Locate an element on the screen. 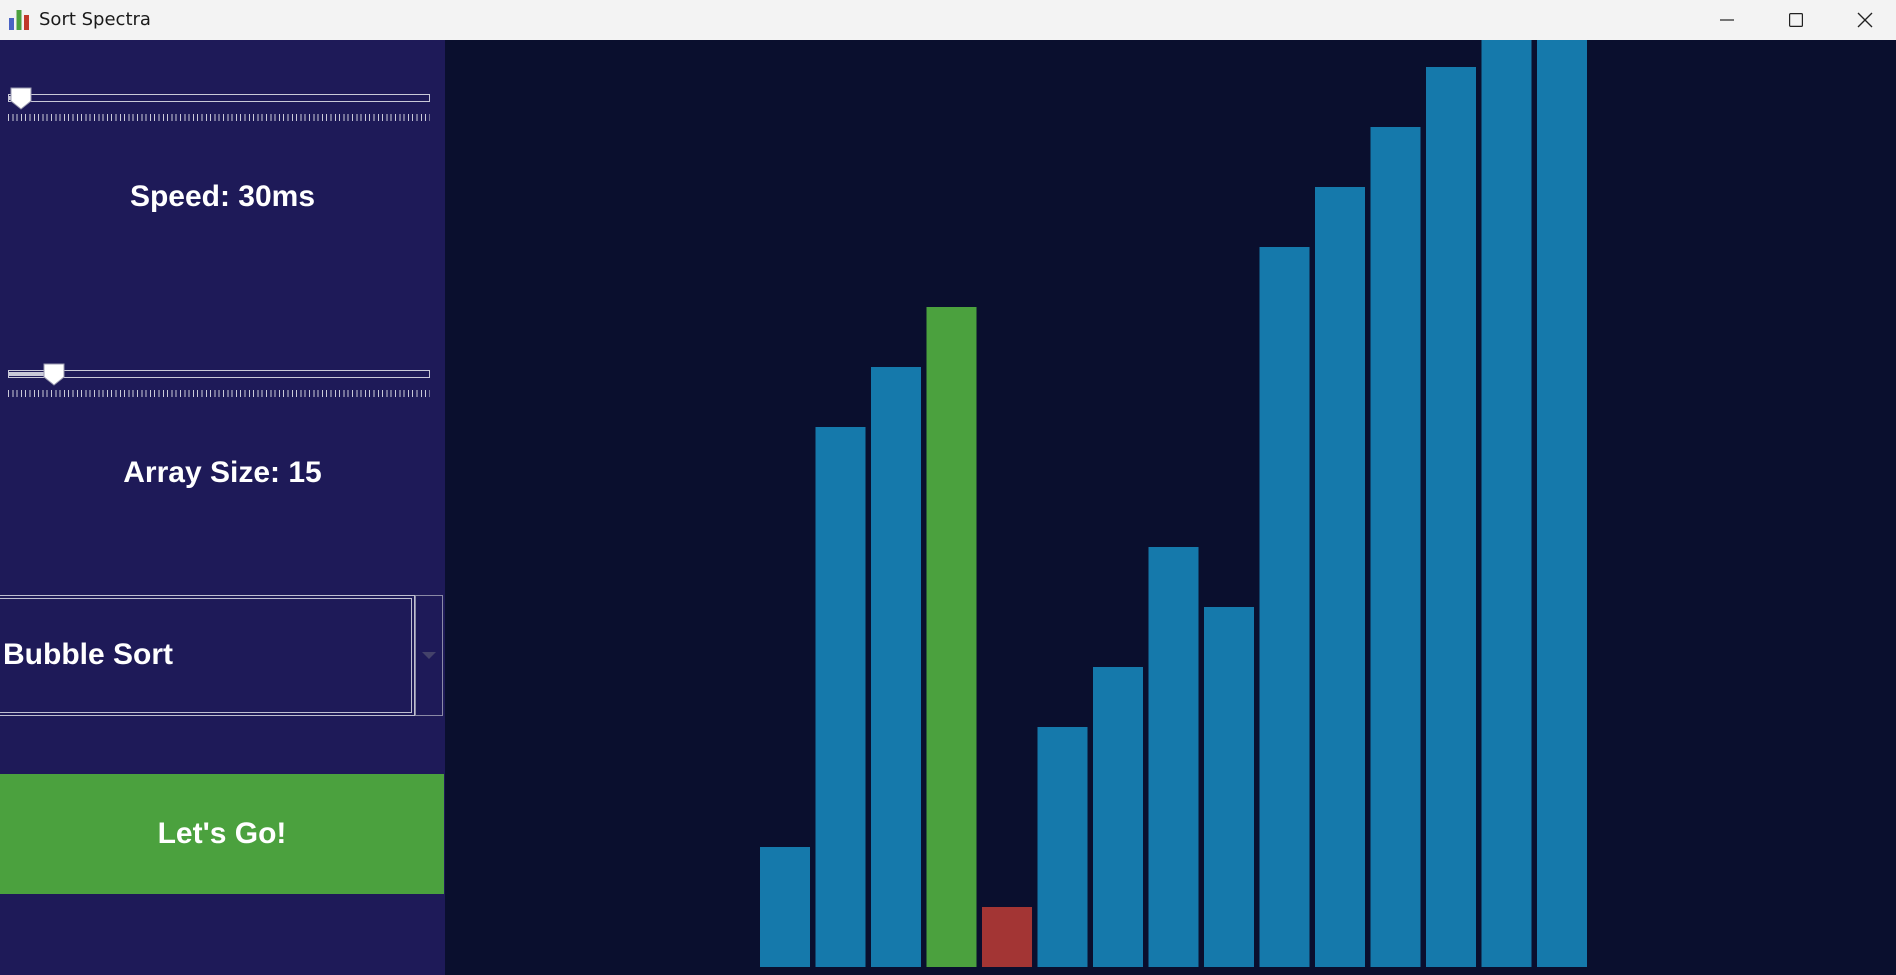 Image resolution: width=1896 pixels, height=975 pixels. maximize-icon is located at coordinates (1796, 20).